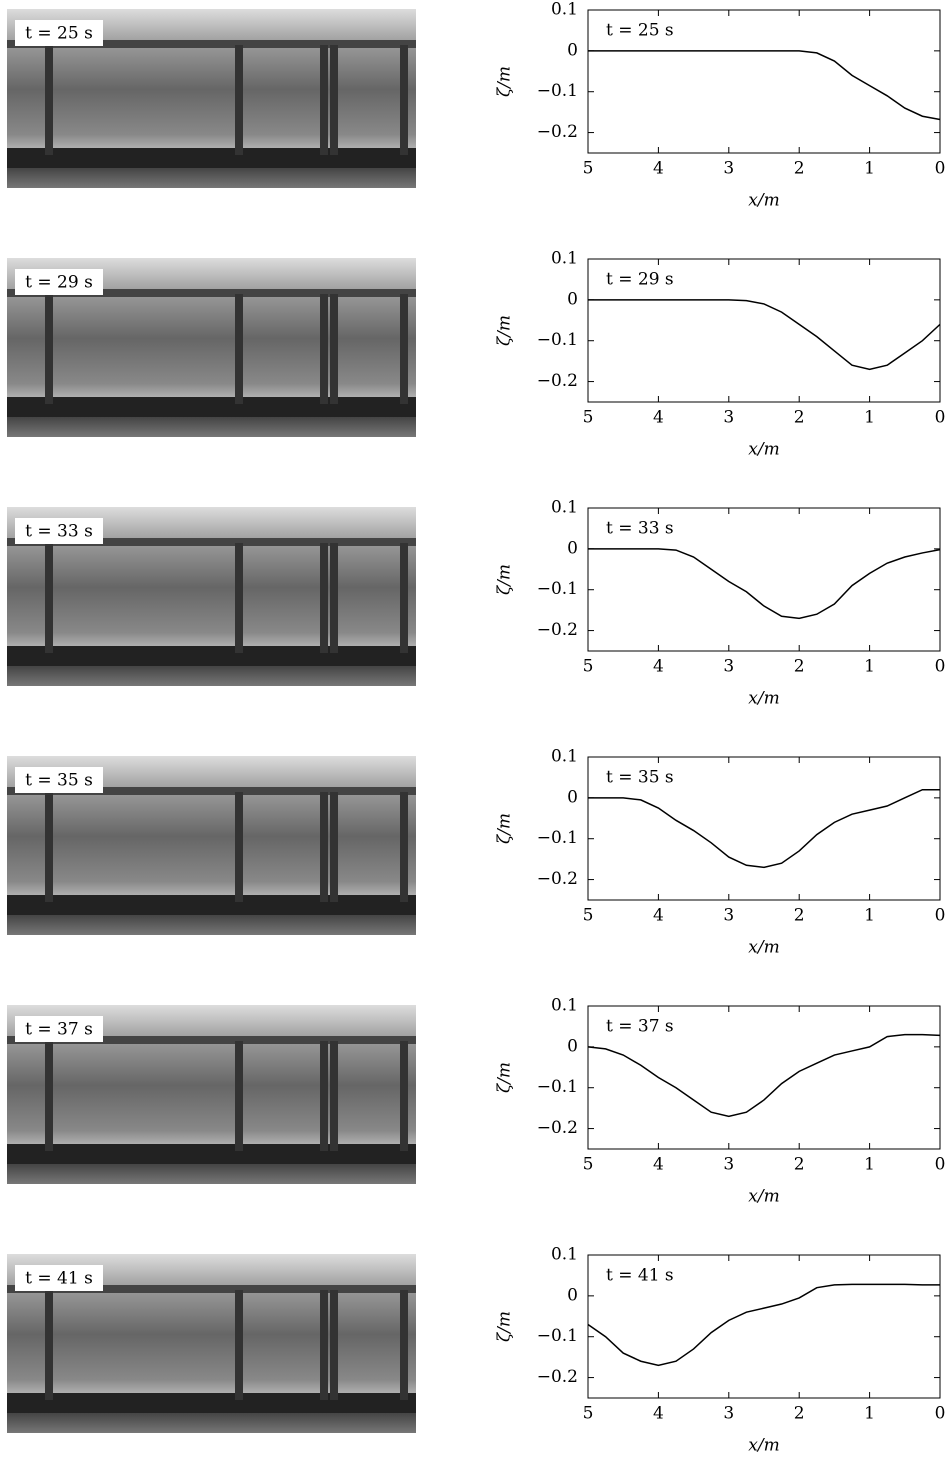 This screenshot has width=949, height=1457. What do you see at coordinates (640, 280) in the screenshot?
I see `annotation: t = 29 s` at bounding box center [640, 280].